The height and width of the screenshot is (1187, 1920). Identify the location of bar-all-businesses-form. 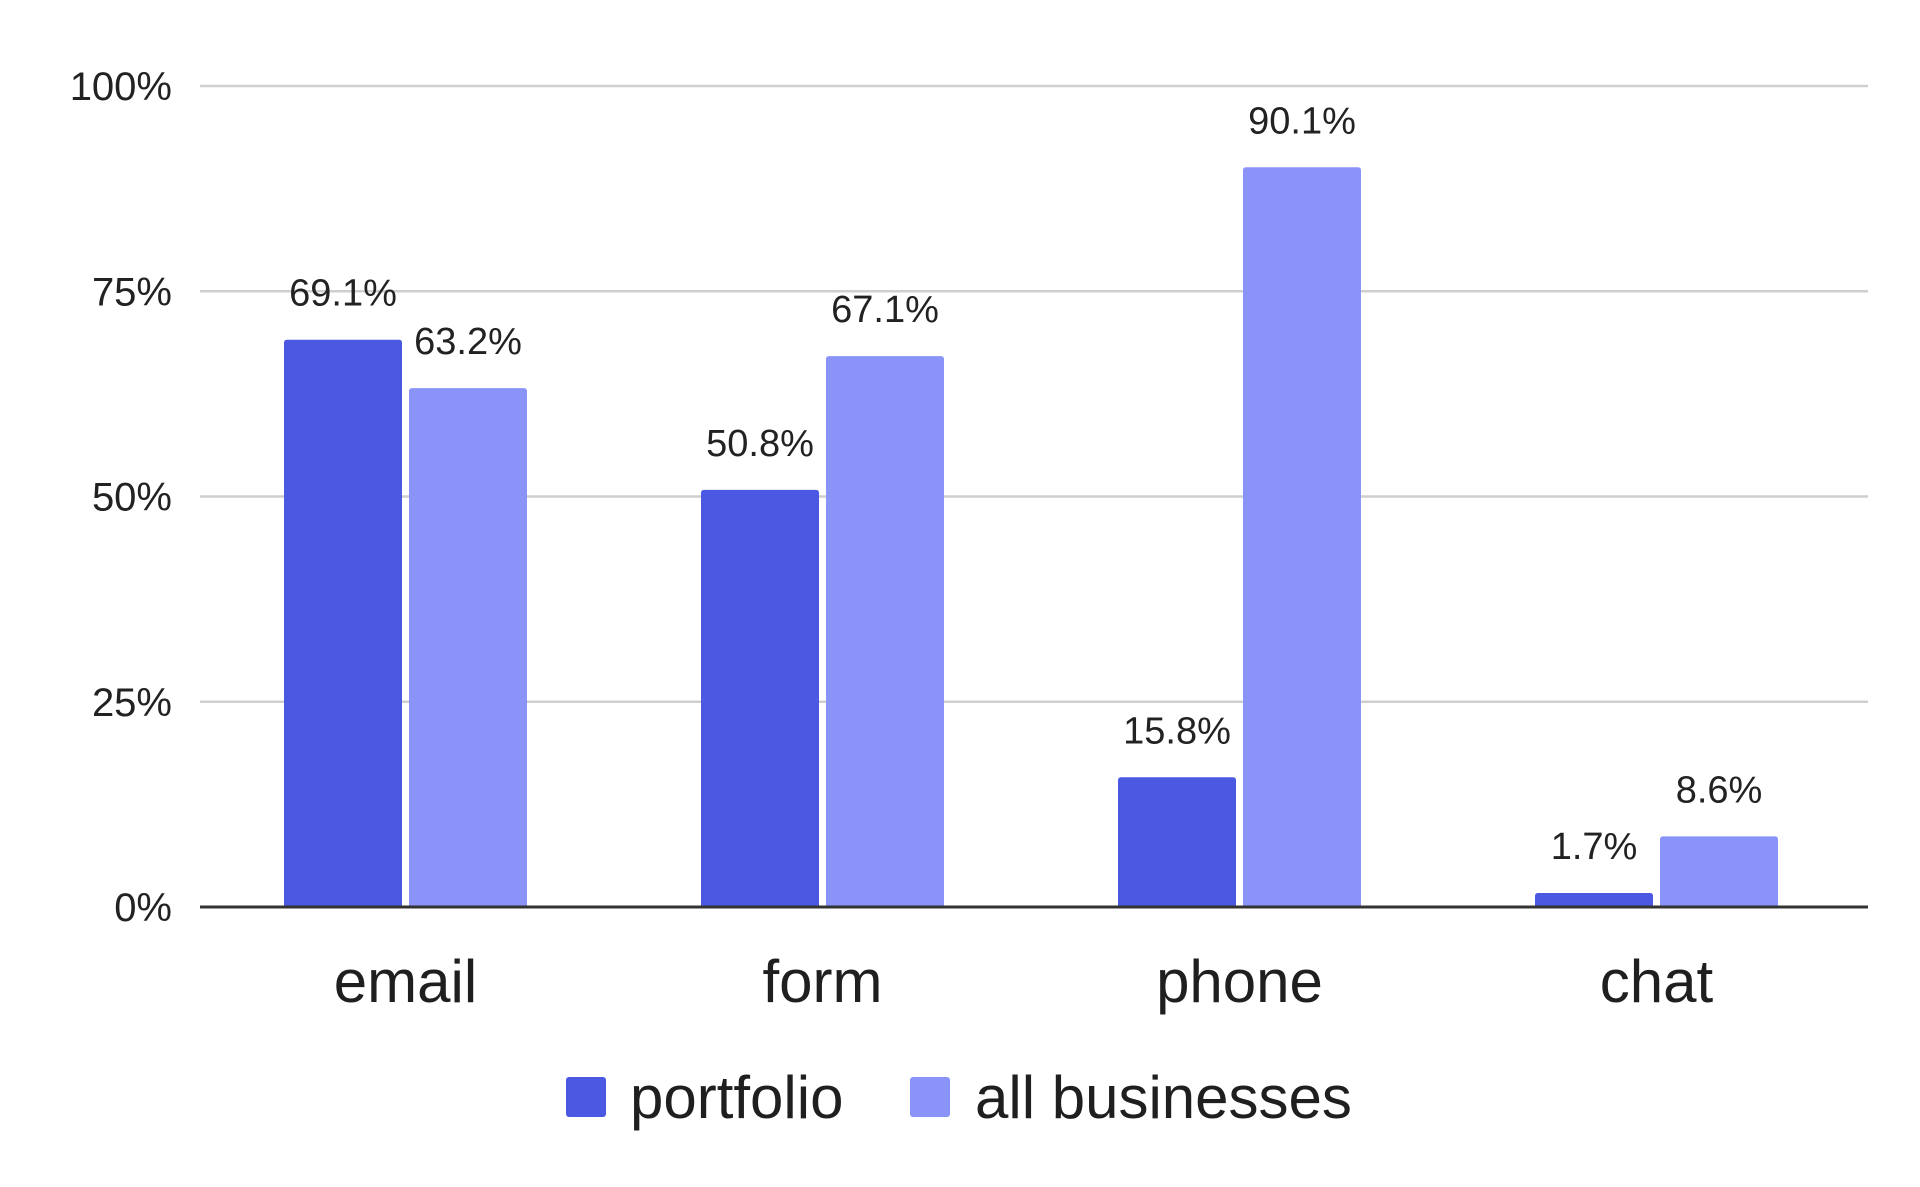
(885, 631).